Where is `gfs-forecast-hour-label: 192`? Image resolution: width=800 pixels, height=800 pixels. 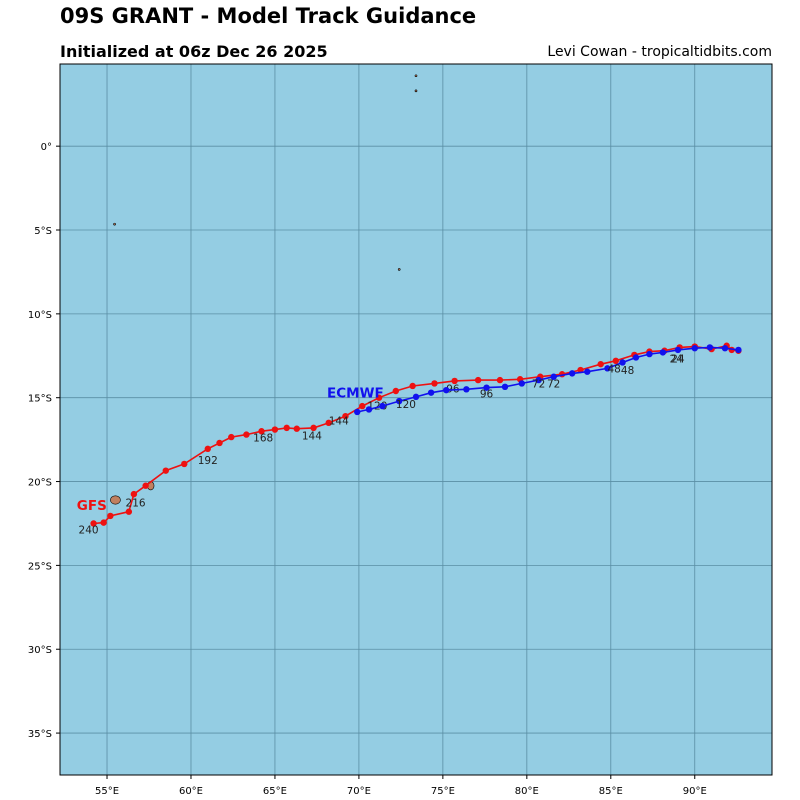
gfs-forecast-hour-label: 192 is located at coordinates (208, 461).